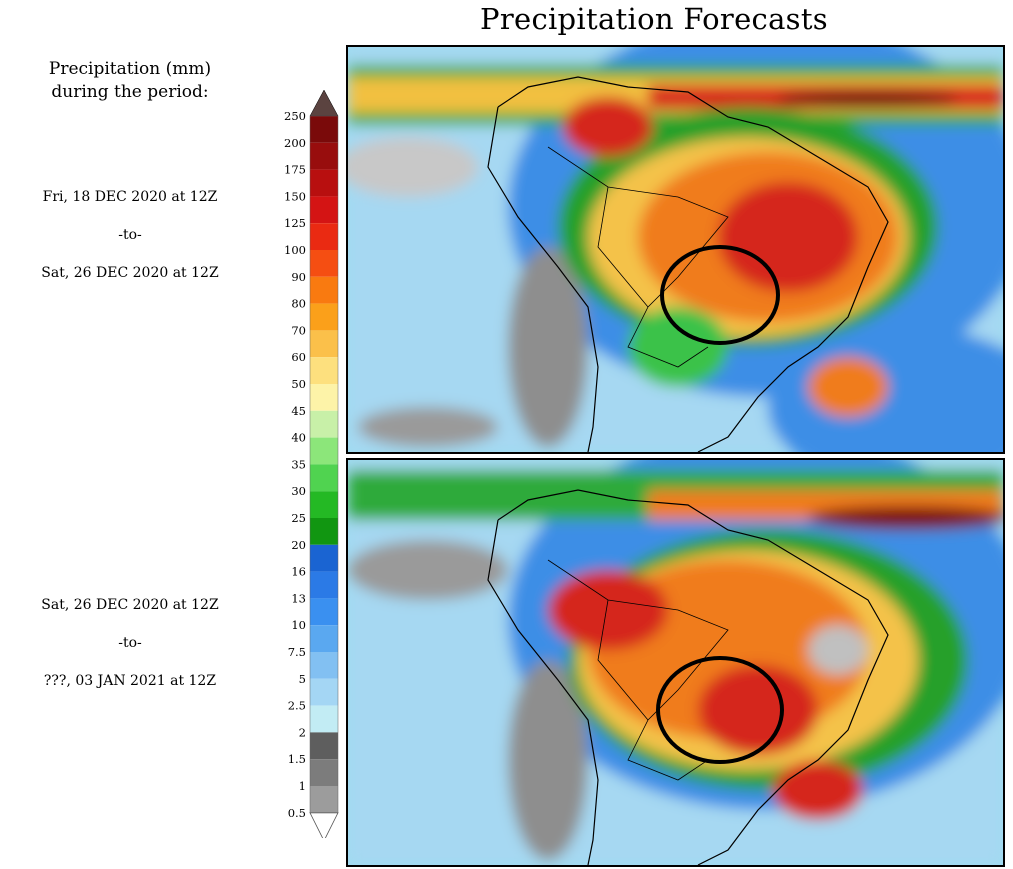 The height and width of the screenshot is (869, 1013). What do you see at coordinates (298, 572) in the screenshot?
I see `scale-tick-label: 16` at bounding box center [298, 572].